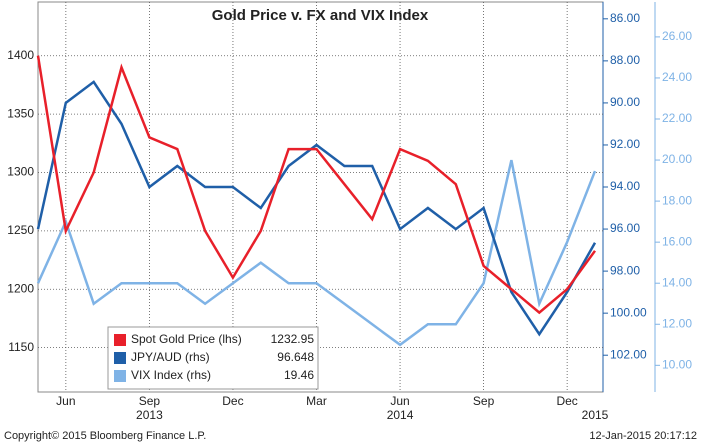 The width and height of the screenshot is (701, 443). What do you see at coordinates (677, 200) in the screenshot?
I see `y3-tick-label: 18.00` at bounding box center [677, 200].